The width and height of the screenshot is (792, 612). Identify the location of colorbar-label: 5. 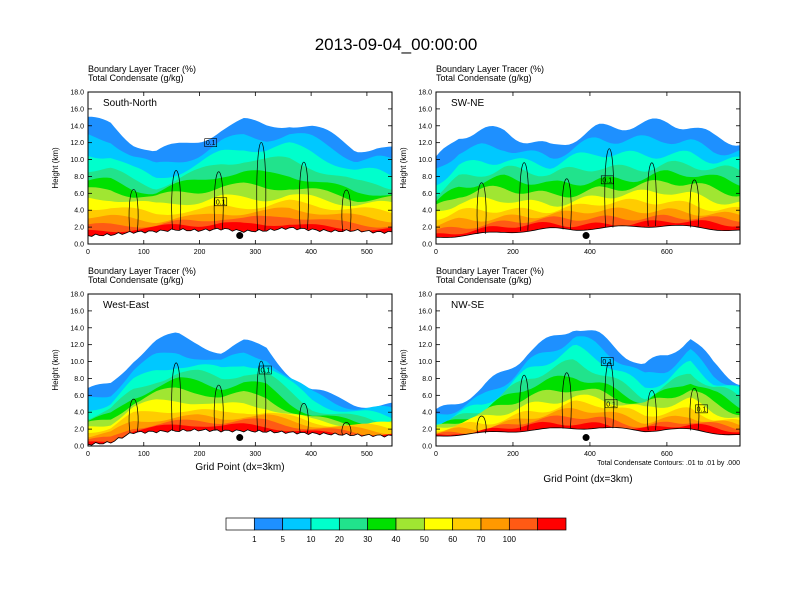
(282, 539).